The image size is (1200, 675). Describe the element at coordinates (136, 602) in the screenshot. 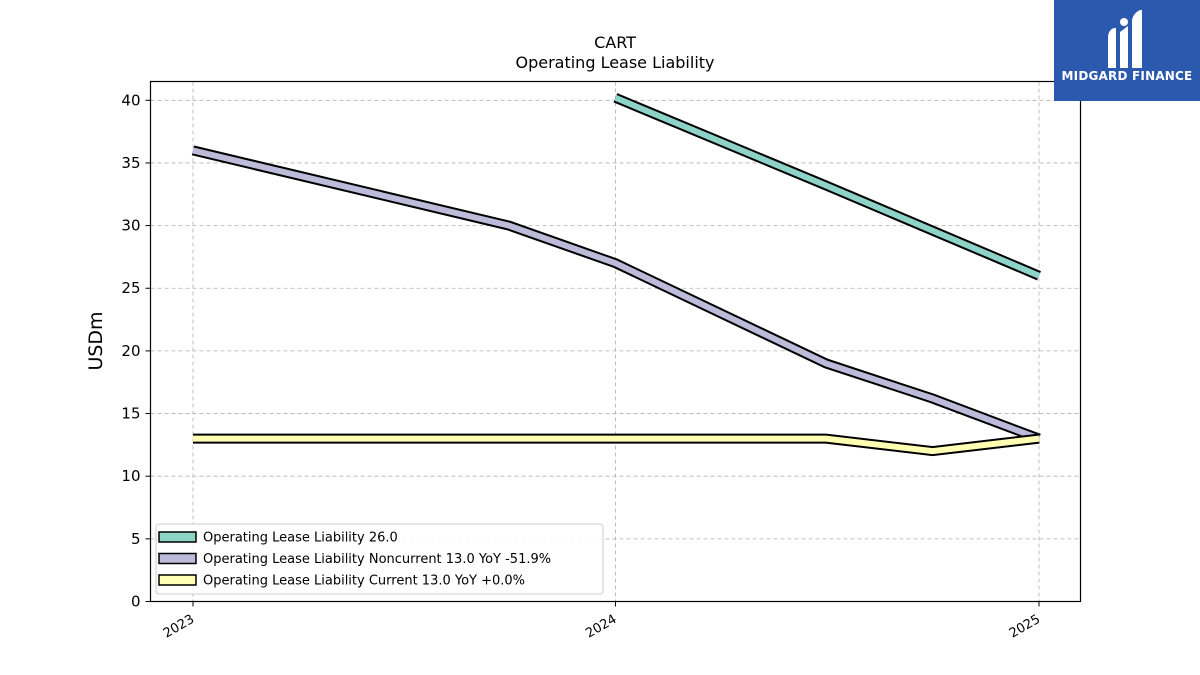

I see `y-tick-label: 0` at that location.